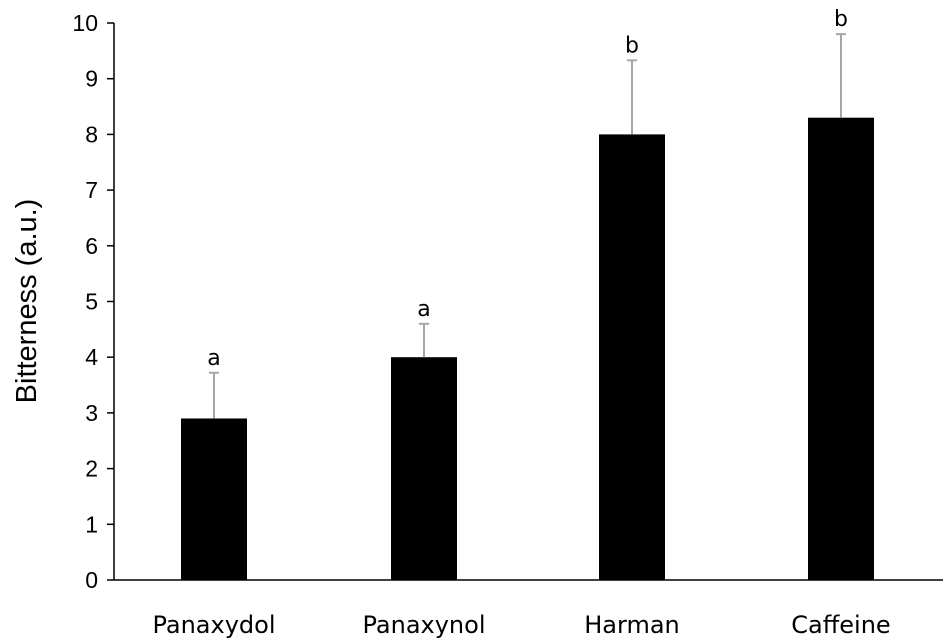  What do you see at coordinates (521, 625) in the screenshot?
I see `x-labels-layer: Panaxydol Panaxynol Harman Caffeine` at bounding box center [521, 625].